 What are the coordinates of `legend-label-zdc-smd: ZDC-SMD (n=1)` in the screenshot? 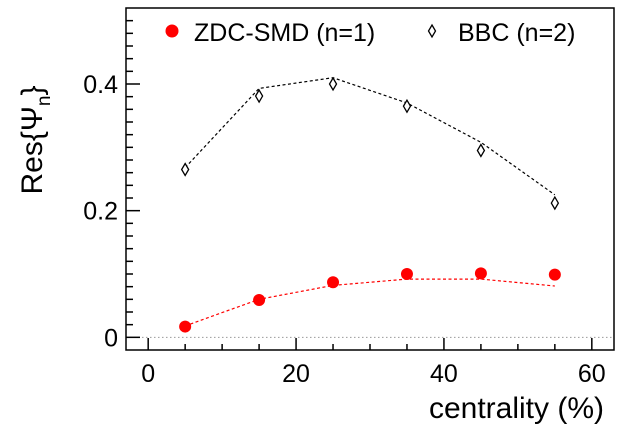 It's located at (284, 33).